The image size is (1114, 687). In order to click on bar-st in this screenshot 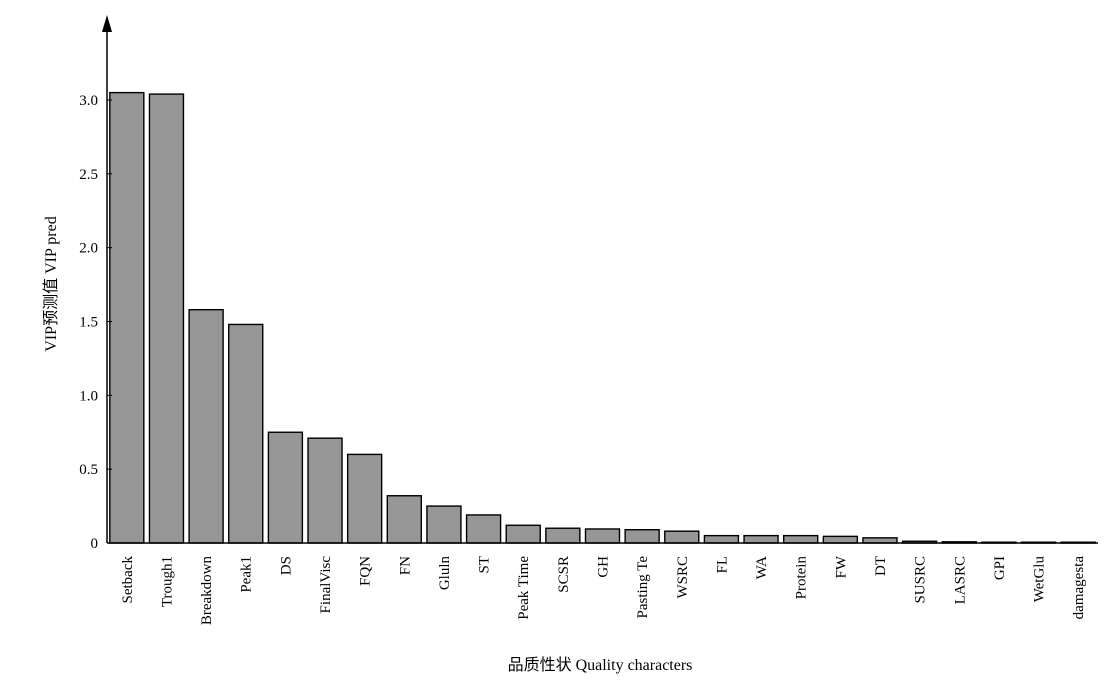, I will do `click(483, 529)`.